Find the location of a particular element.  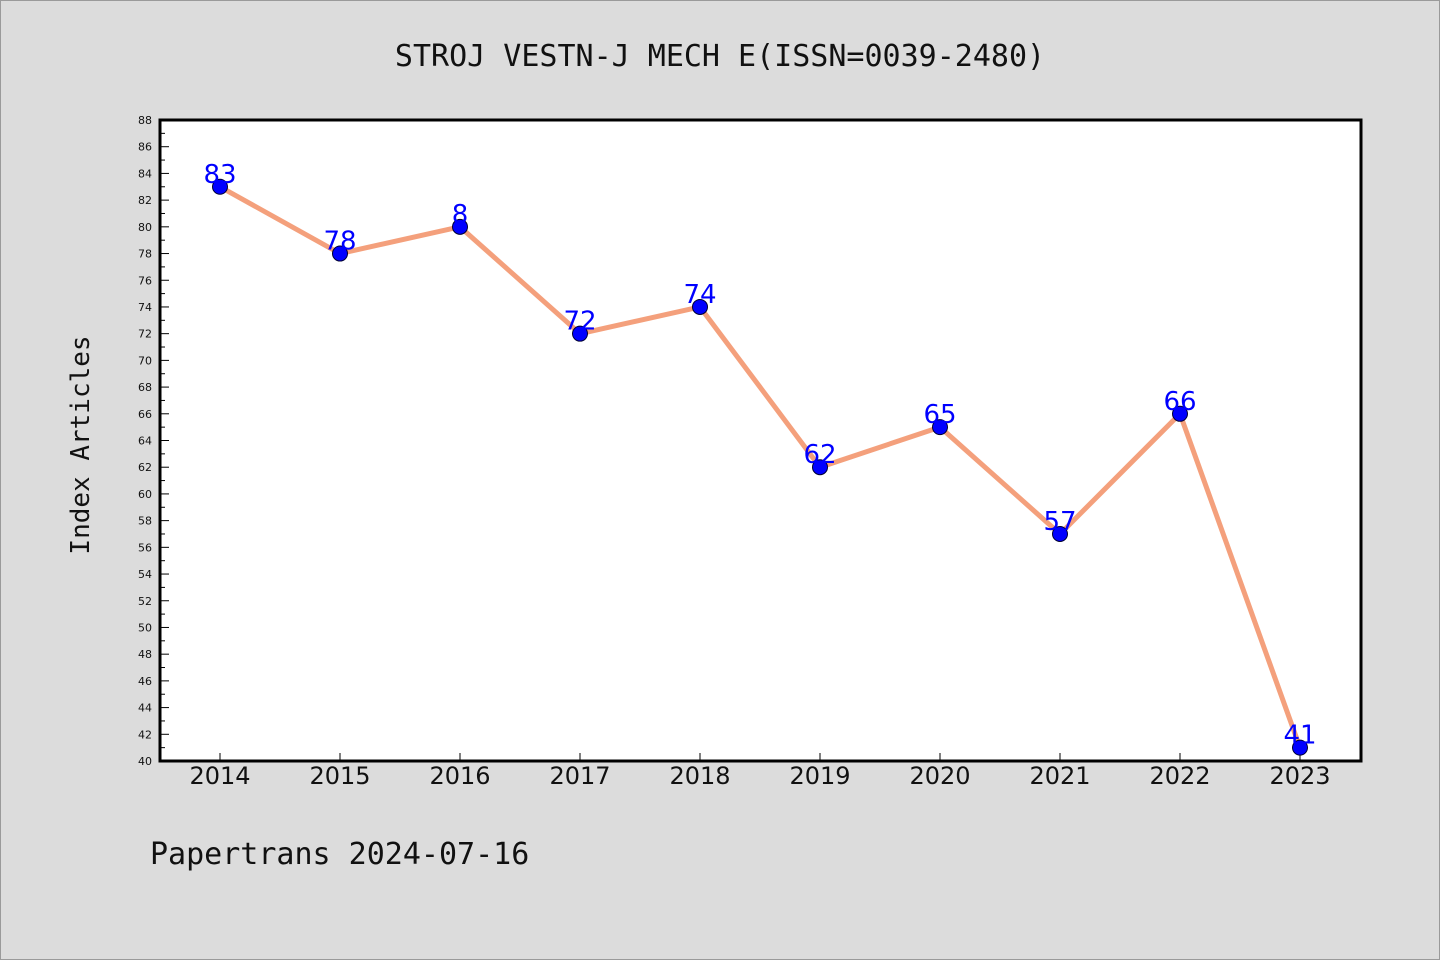

x-tick-label: 2021 is located at coordinates (1059, 776).